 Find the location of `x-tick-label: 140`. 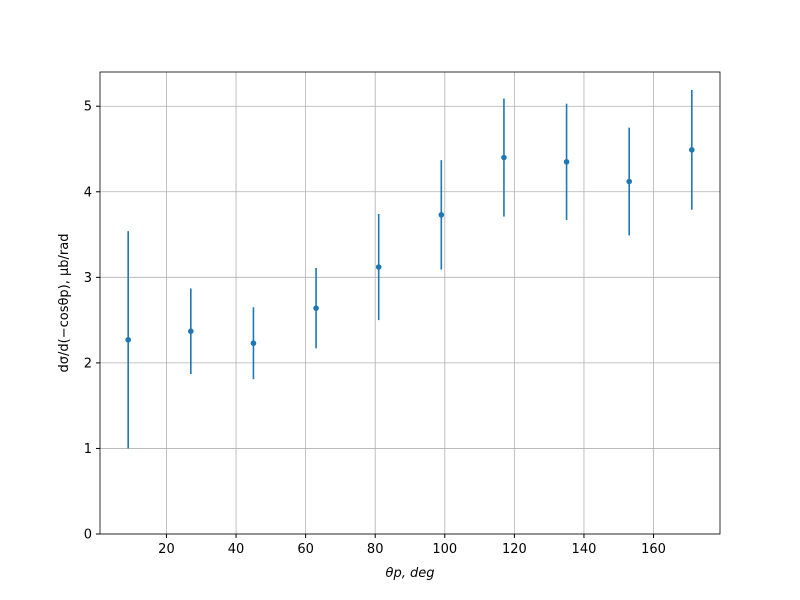

x-tick-label: 140 is located at coordinates (584, 549).